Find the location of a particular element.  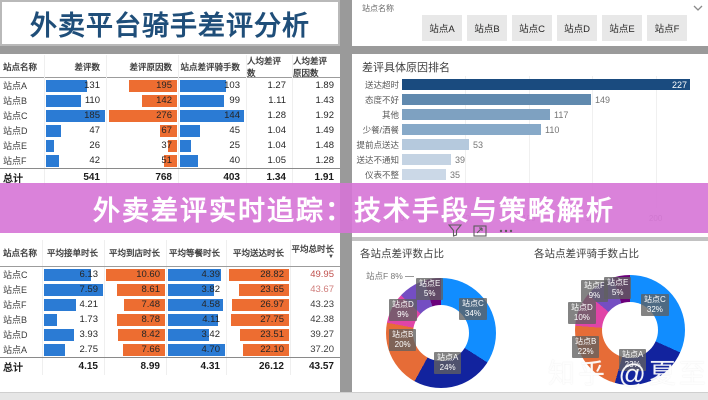

bar-row-仪表不整: 仪表不整 35 is located at coordinates (530, 174).